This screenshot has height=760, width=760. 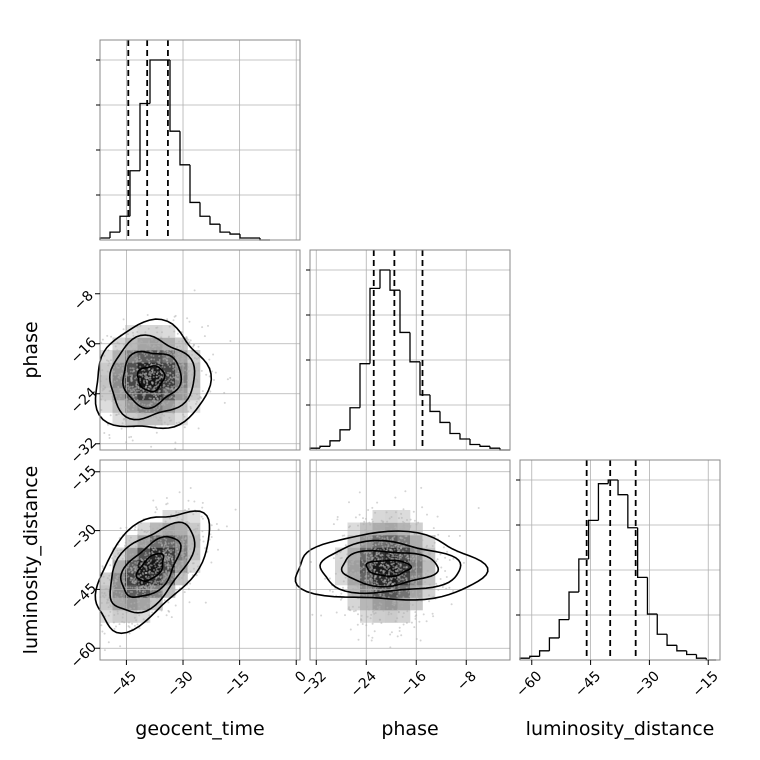 What do you see at coordinates (84, 351) in the screenshot?
I see `ytick-label-phase: −16` at bounding box center [84, 351].